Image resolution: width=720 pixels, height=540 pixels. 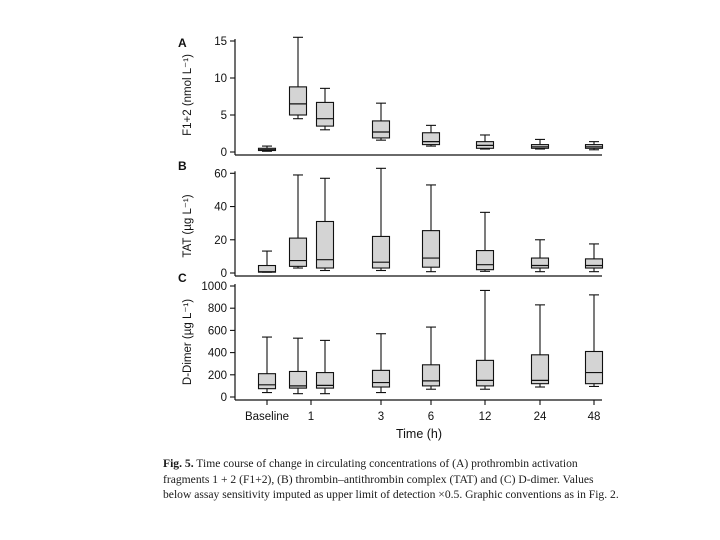 I want to click on panel-c-ytick-label: 1000, so click(x=214, y=287).